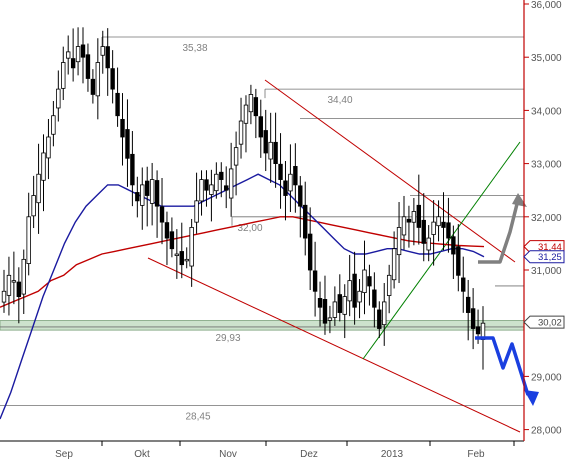 This screenshot has width=565, height=461. What do you see at coordinates (227, 338) in the screenshot?
I see `level-label: 29,93` at bounding box center [227, 338].